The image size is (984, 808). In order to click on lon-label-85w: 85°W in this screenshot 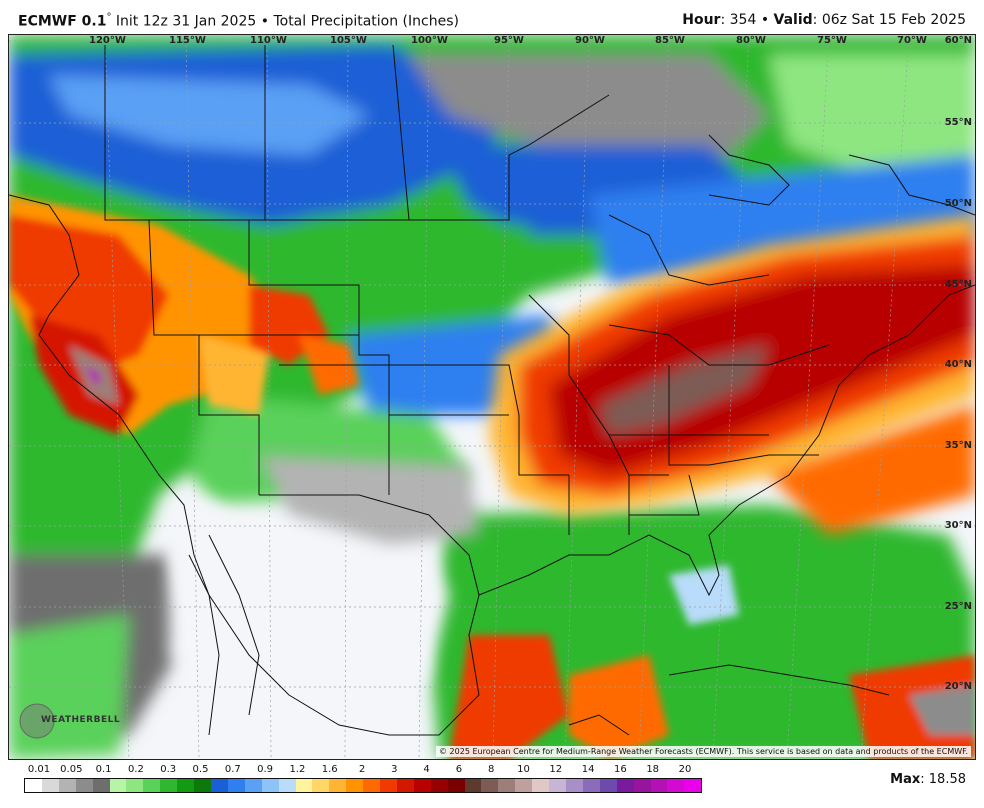, I will do `click(670, 40)`.